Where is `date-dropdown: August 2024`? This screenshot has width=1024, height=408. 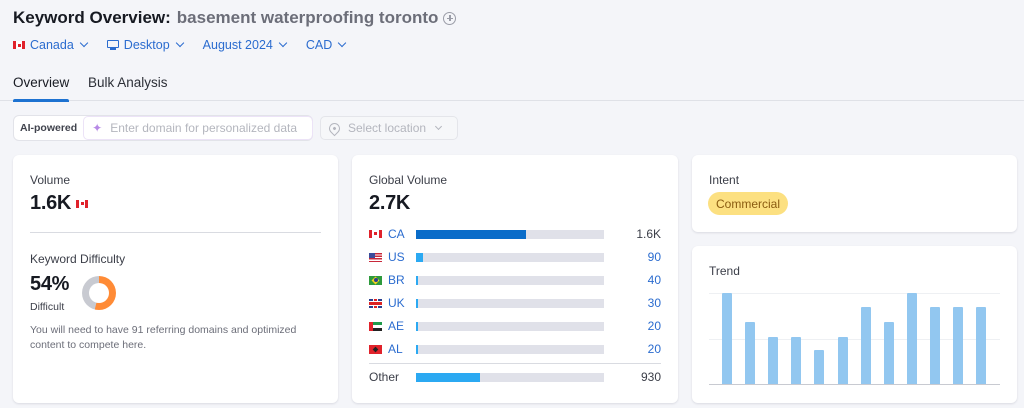
date-dropdown: August 2024 is located at coordinates (245, 45).